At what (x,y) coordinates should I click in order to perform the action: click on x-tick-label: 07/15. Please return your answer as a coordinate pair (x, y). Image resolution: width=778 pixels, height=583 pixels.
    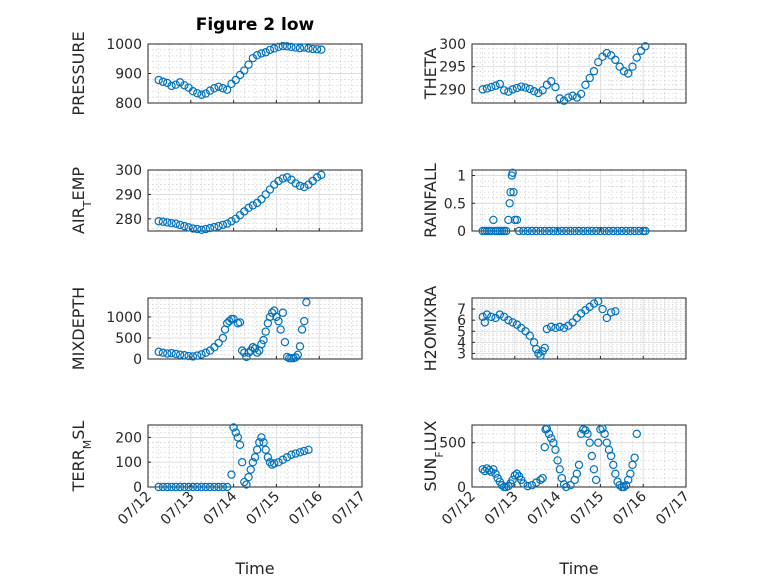
    Looking at the image, I should click on (263, 509).